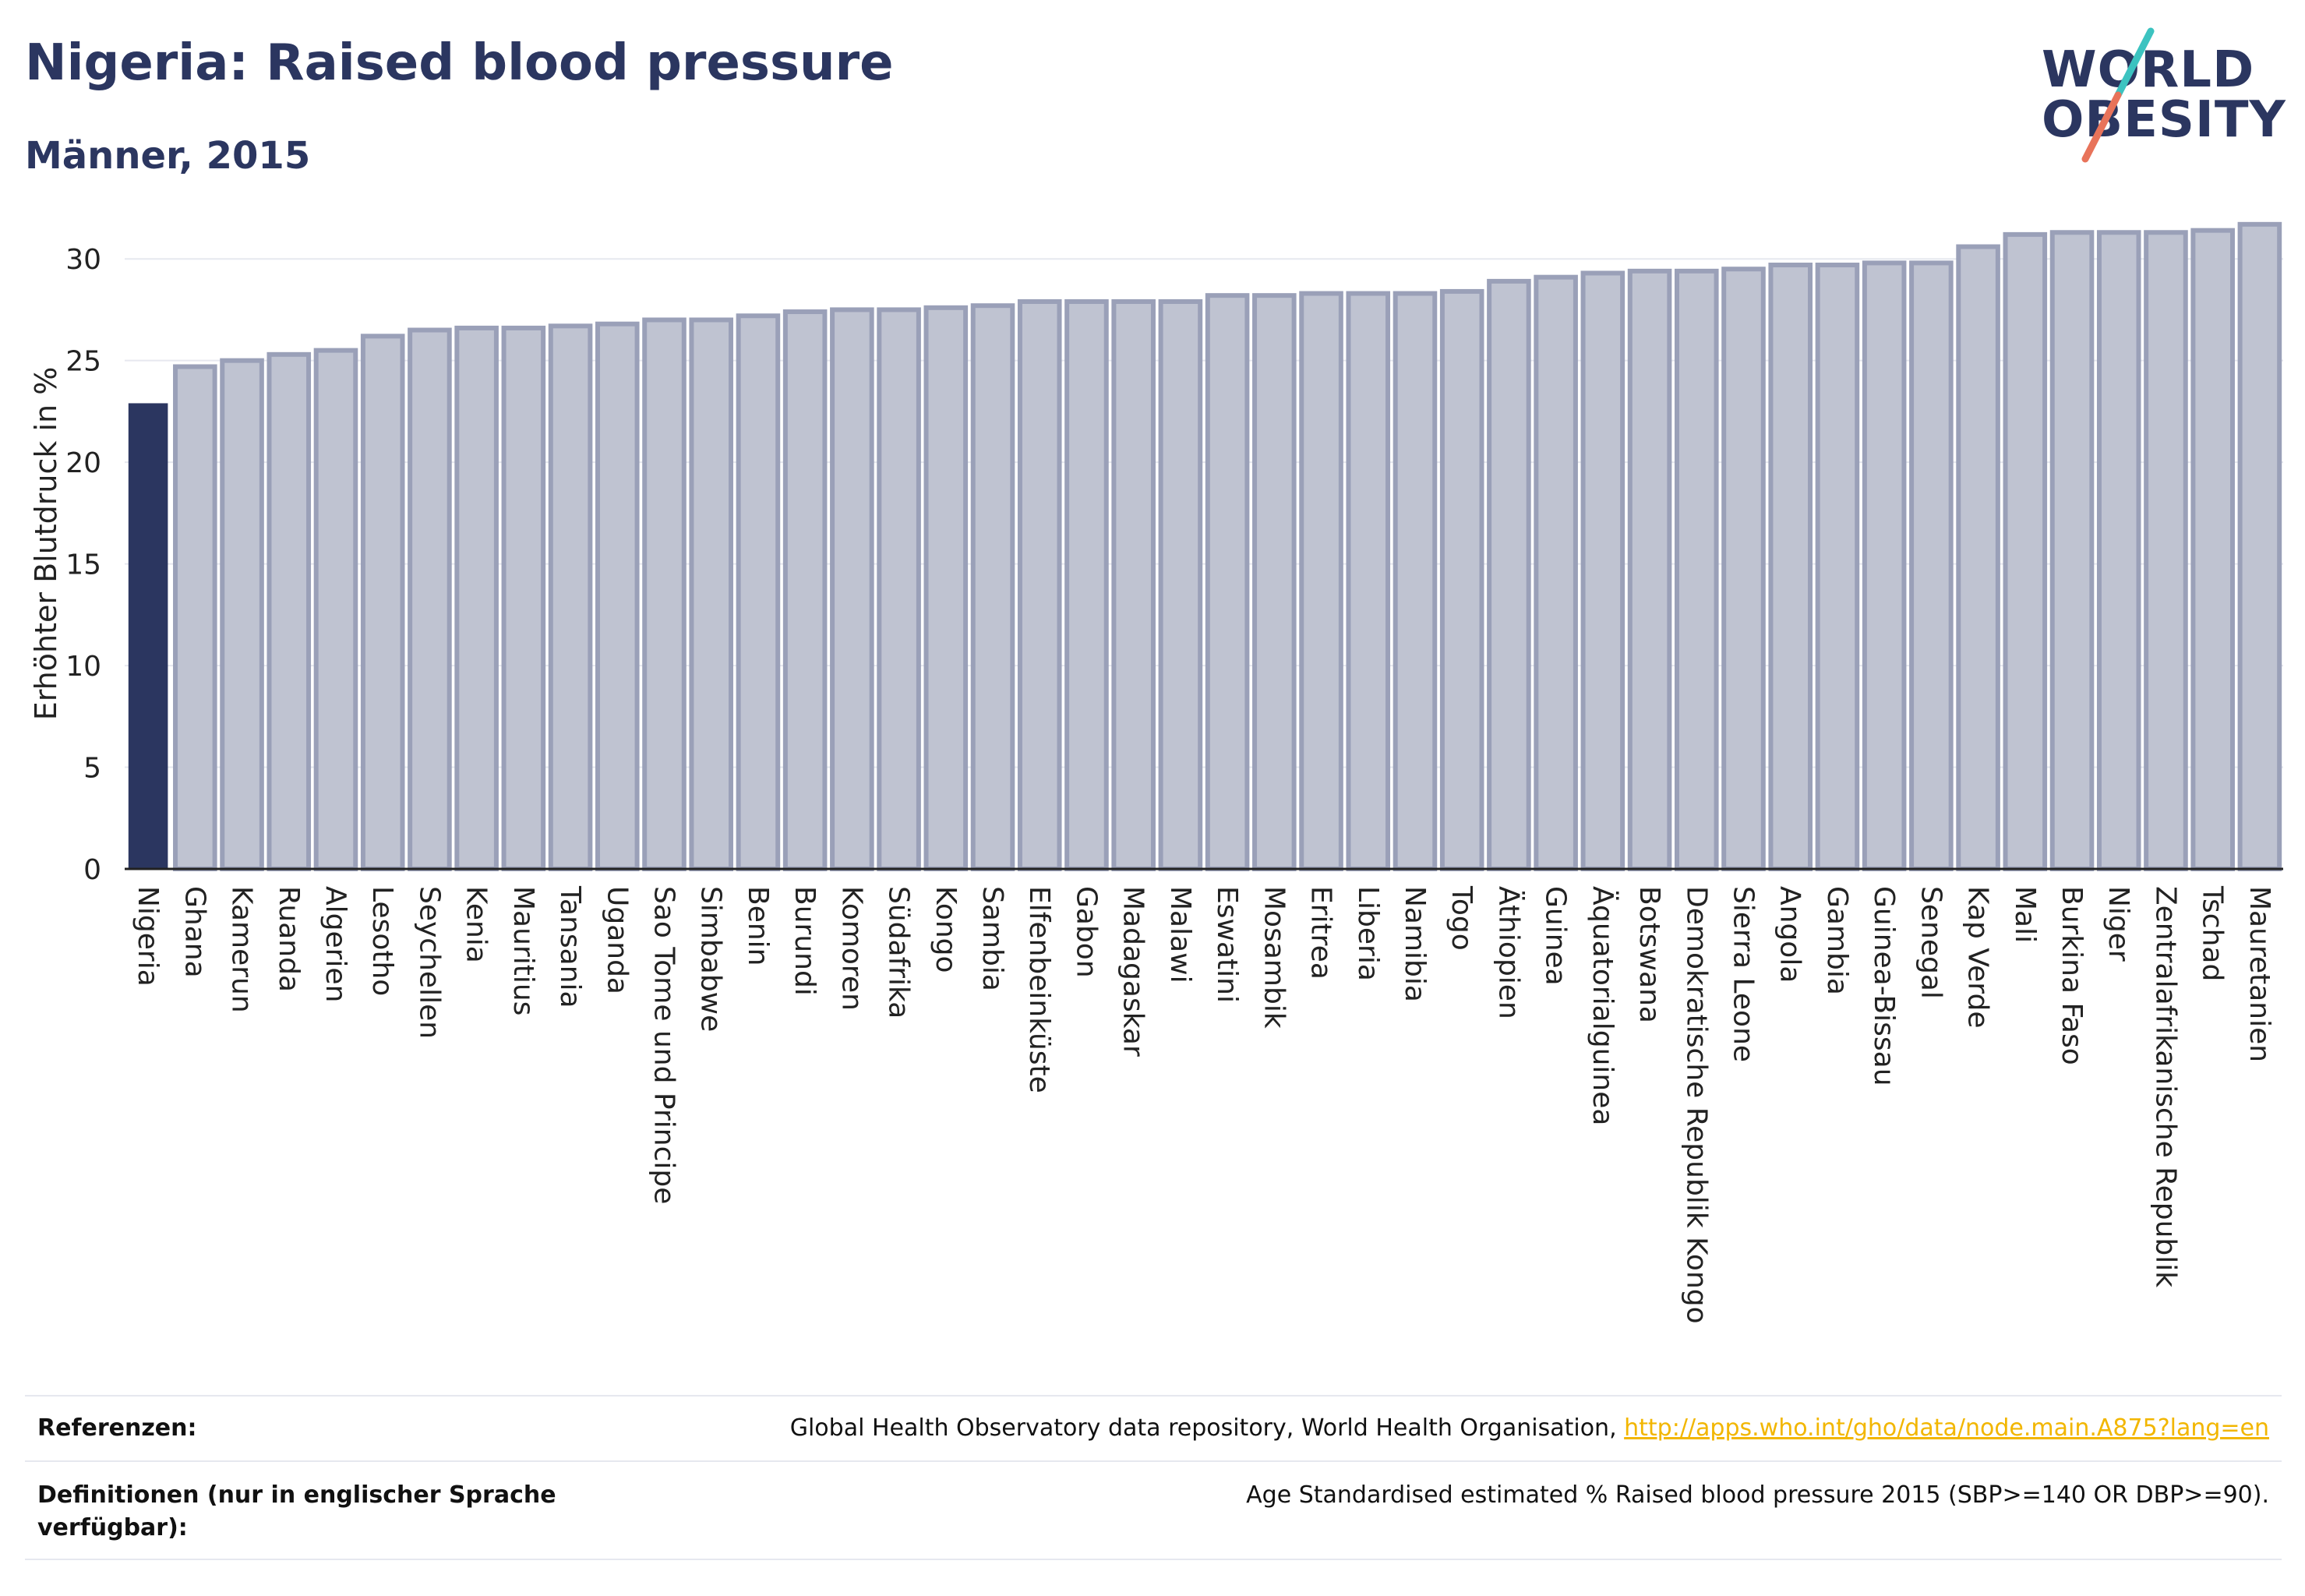  I want to click on x-tick-label: Demokratische Republik Kongo, so click(1696, 1105).